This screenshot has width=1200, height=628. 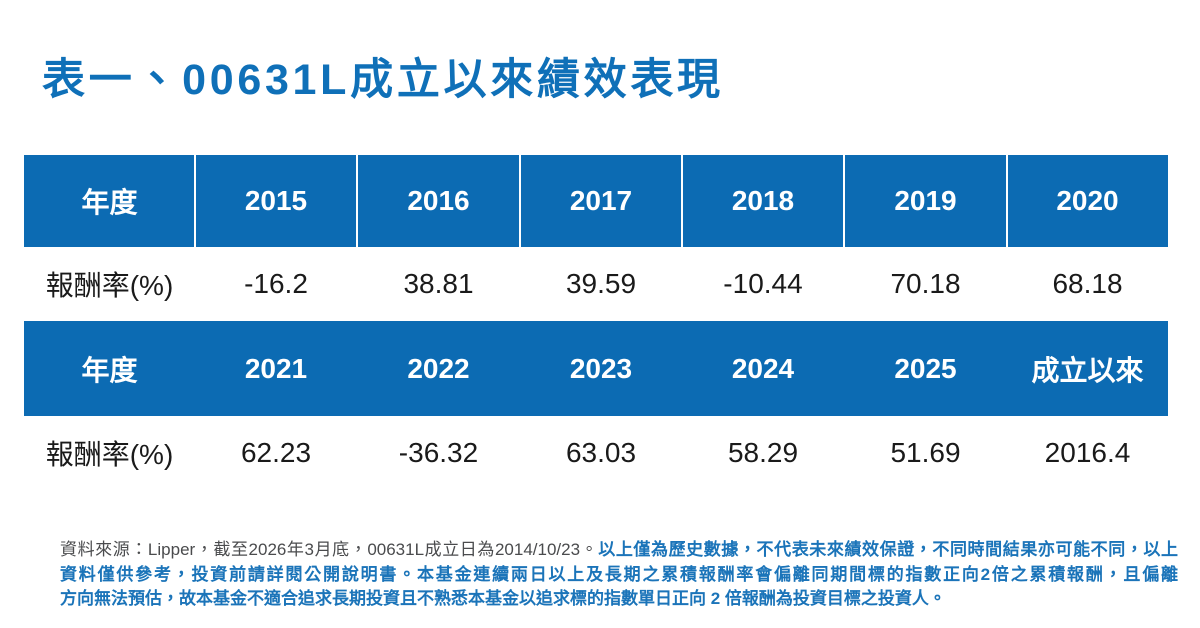 I want to click on footnote-disclaimer-1: 以上僅為歷史數據，不代表未來績效保證，不同時間結果亦可能不同，以上, so click(x=888, y=549).